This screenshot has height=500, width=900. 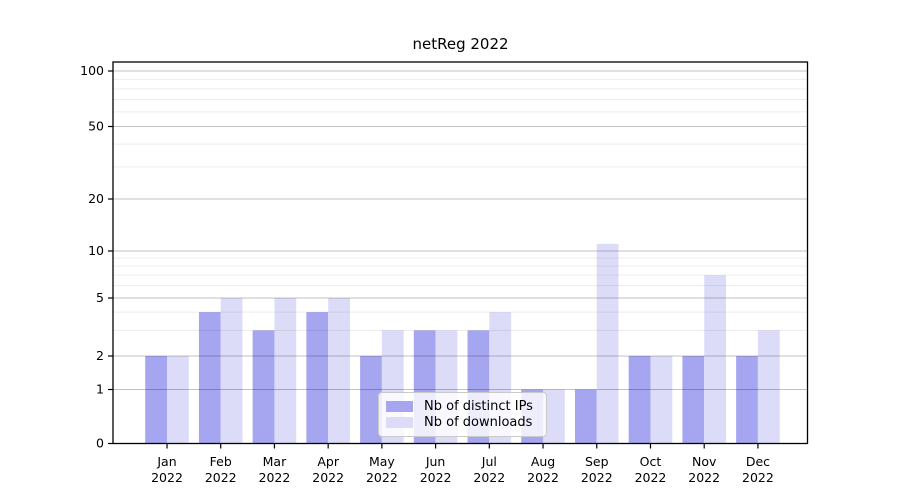 I want to click on legend-swatch-distinct-ips, so click(x=399, y=406).